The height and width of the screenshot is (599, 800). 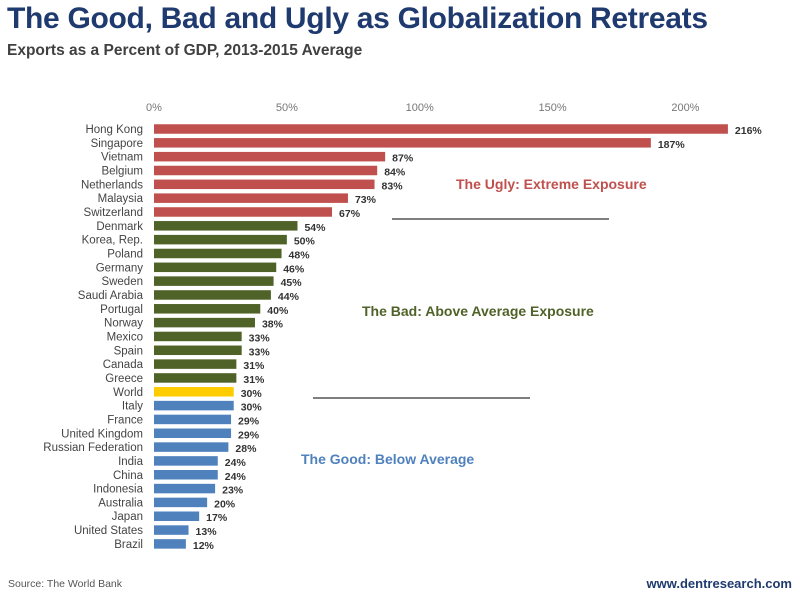 I want to click on value-label: 45%, so click(x=292, y=283).